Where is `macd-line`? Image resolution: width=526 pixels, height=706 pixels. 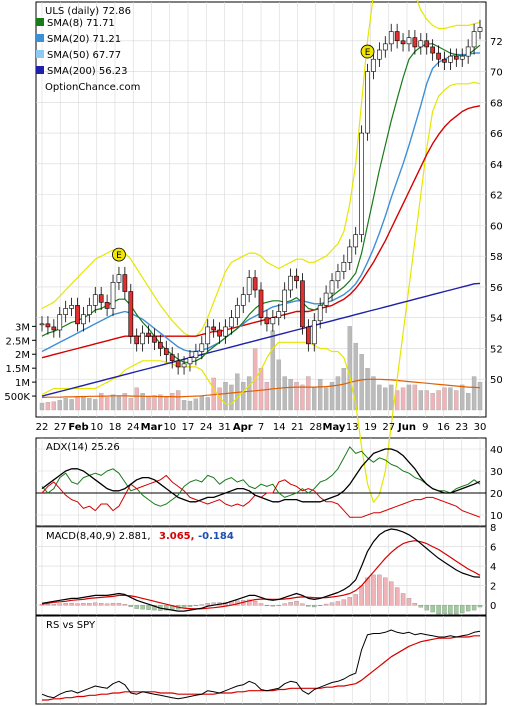
macd-line is located at coordinates (261, 570).